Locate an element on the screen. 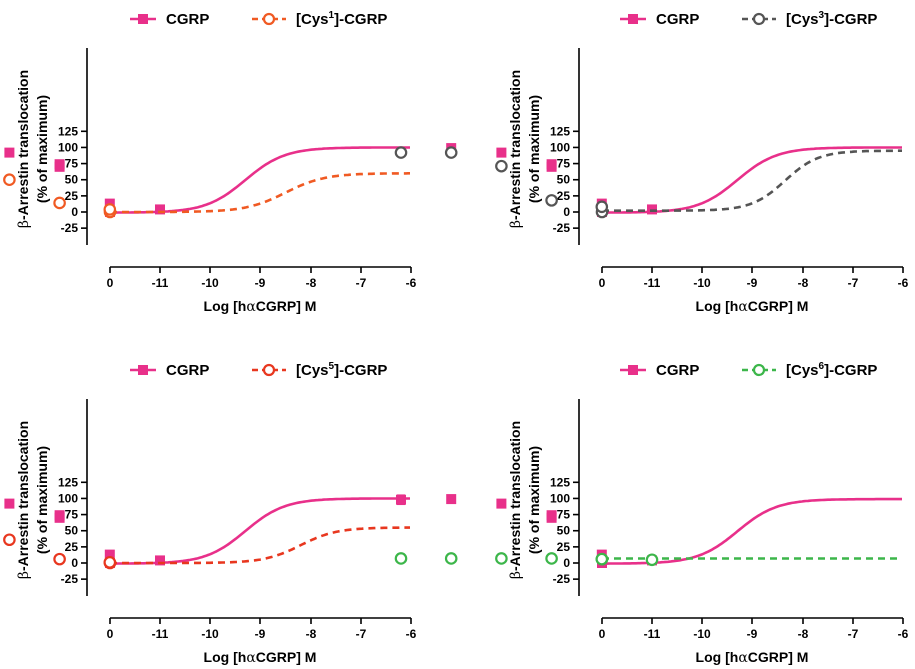  x-tick-label: 0 is located at coordinates (110, 634).